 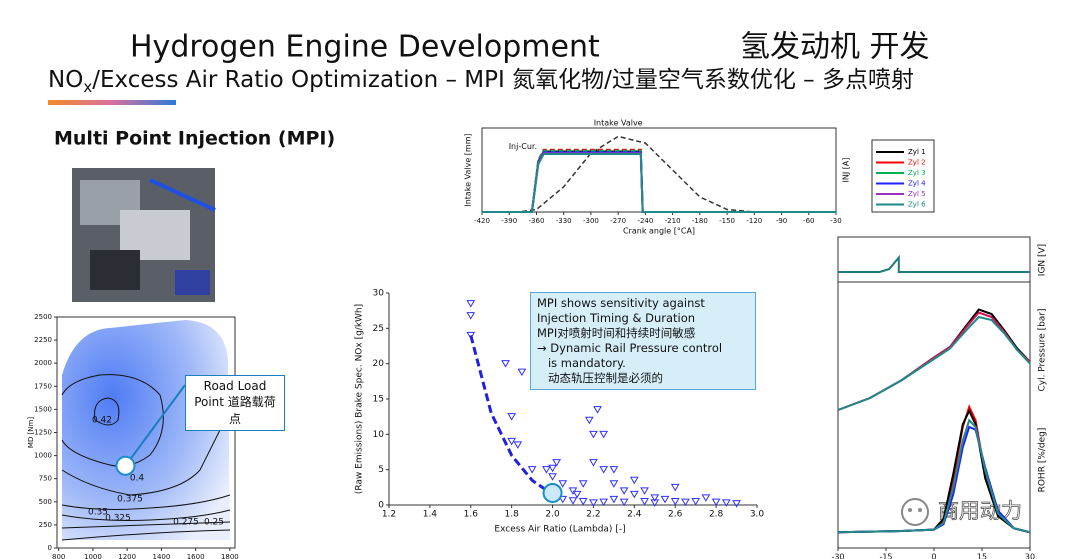 I want to click on y-tick-label: 1250, so click(x=43, y=433).